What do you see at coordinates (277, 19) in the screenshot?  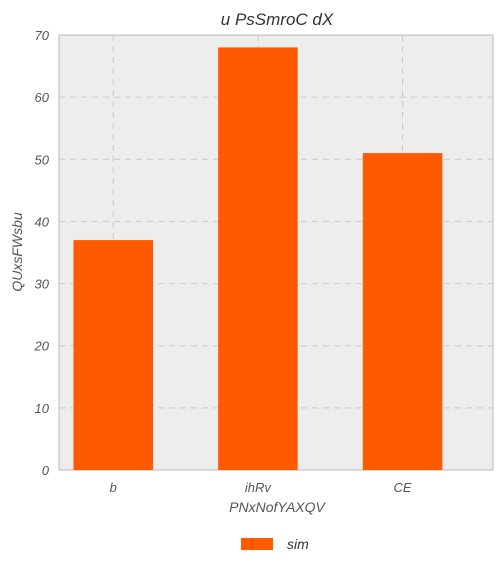 I see `chart-title: u PsSmroC dX` at bounding box center [277, 19].